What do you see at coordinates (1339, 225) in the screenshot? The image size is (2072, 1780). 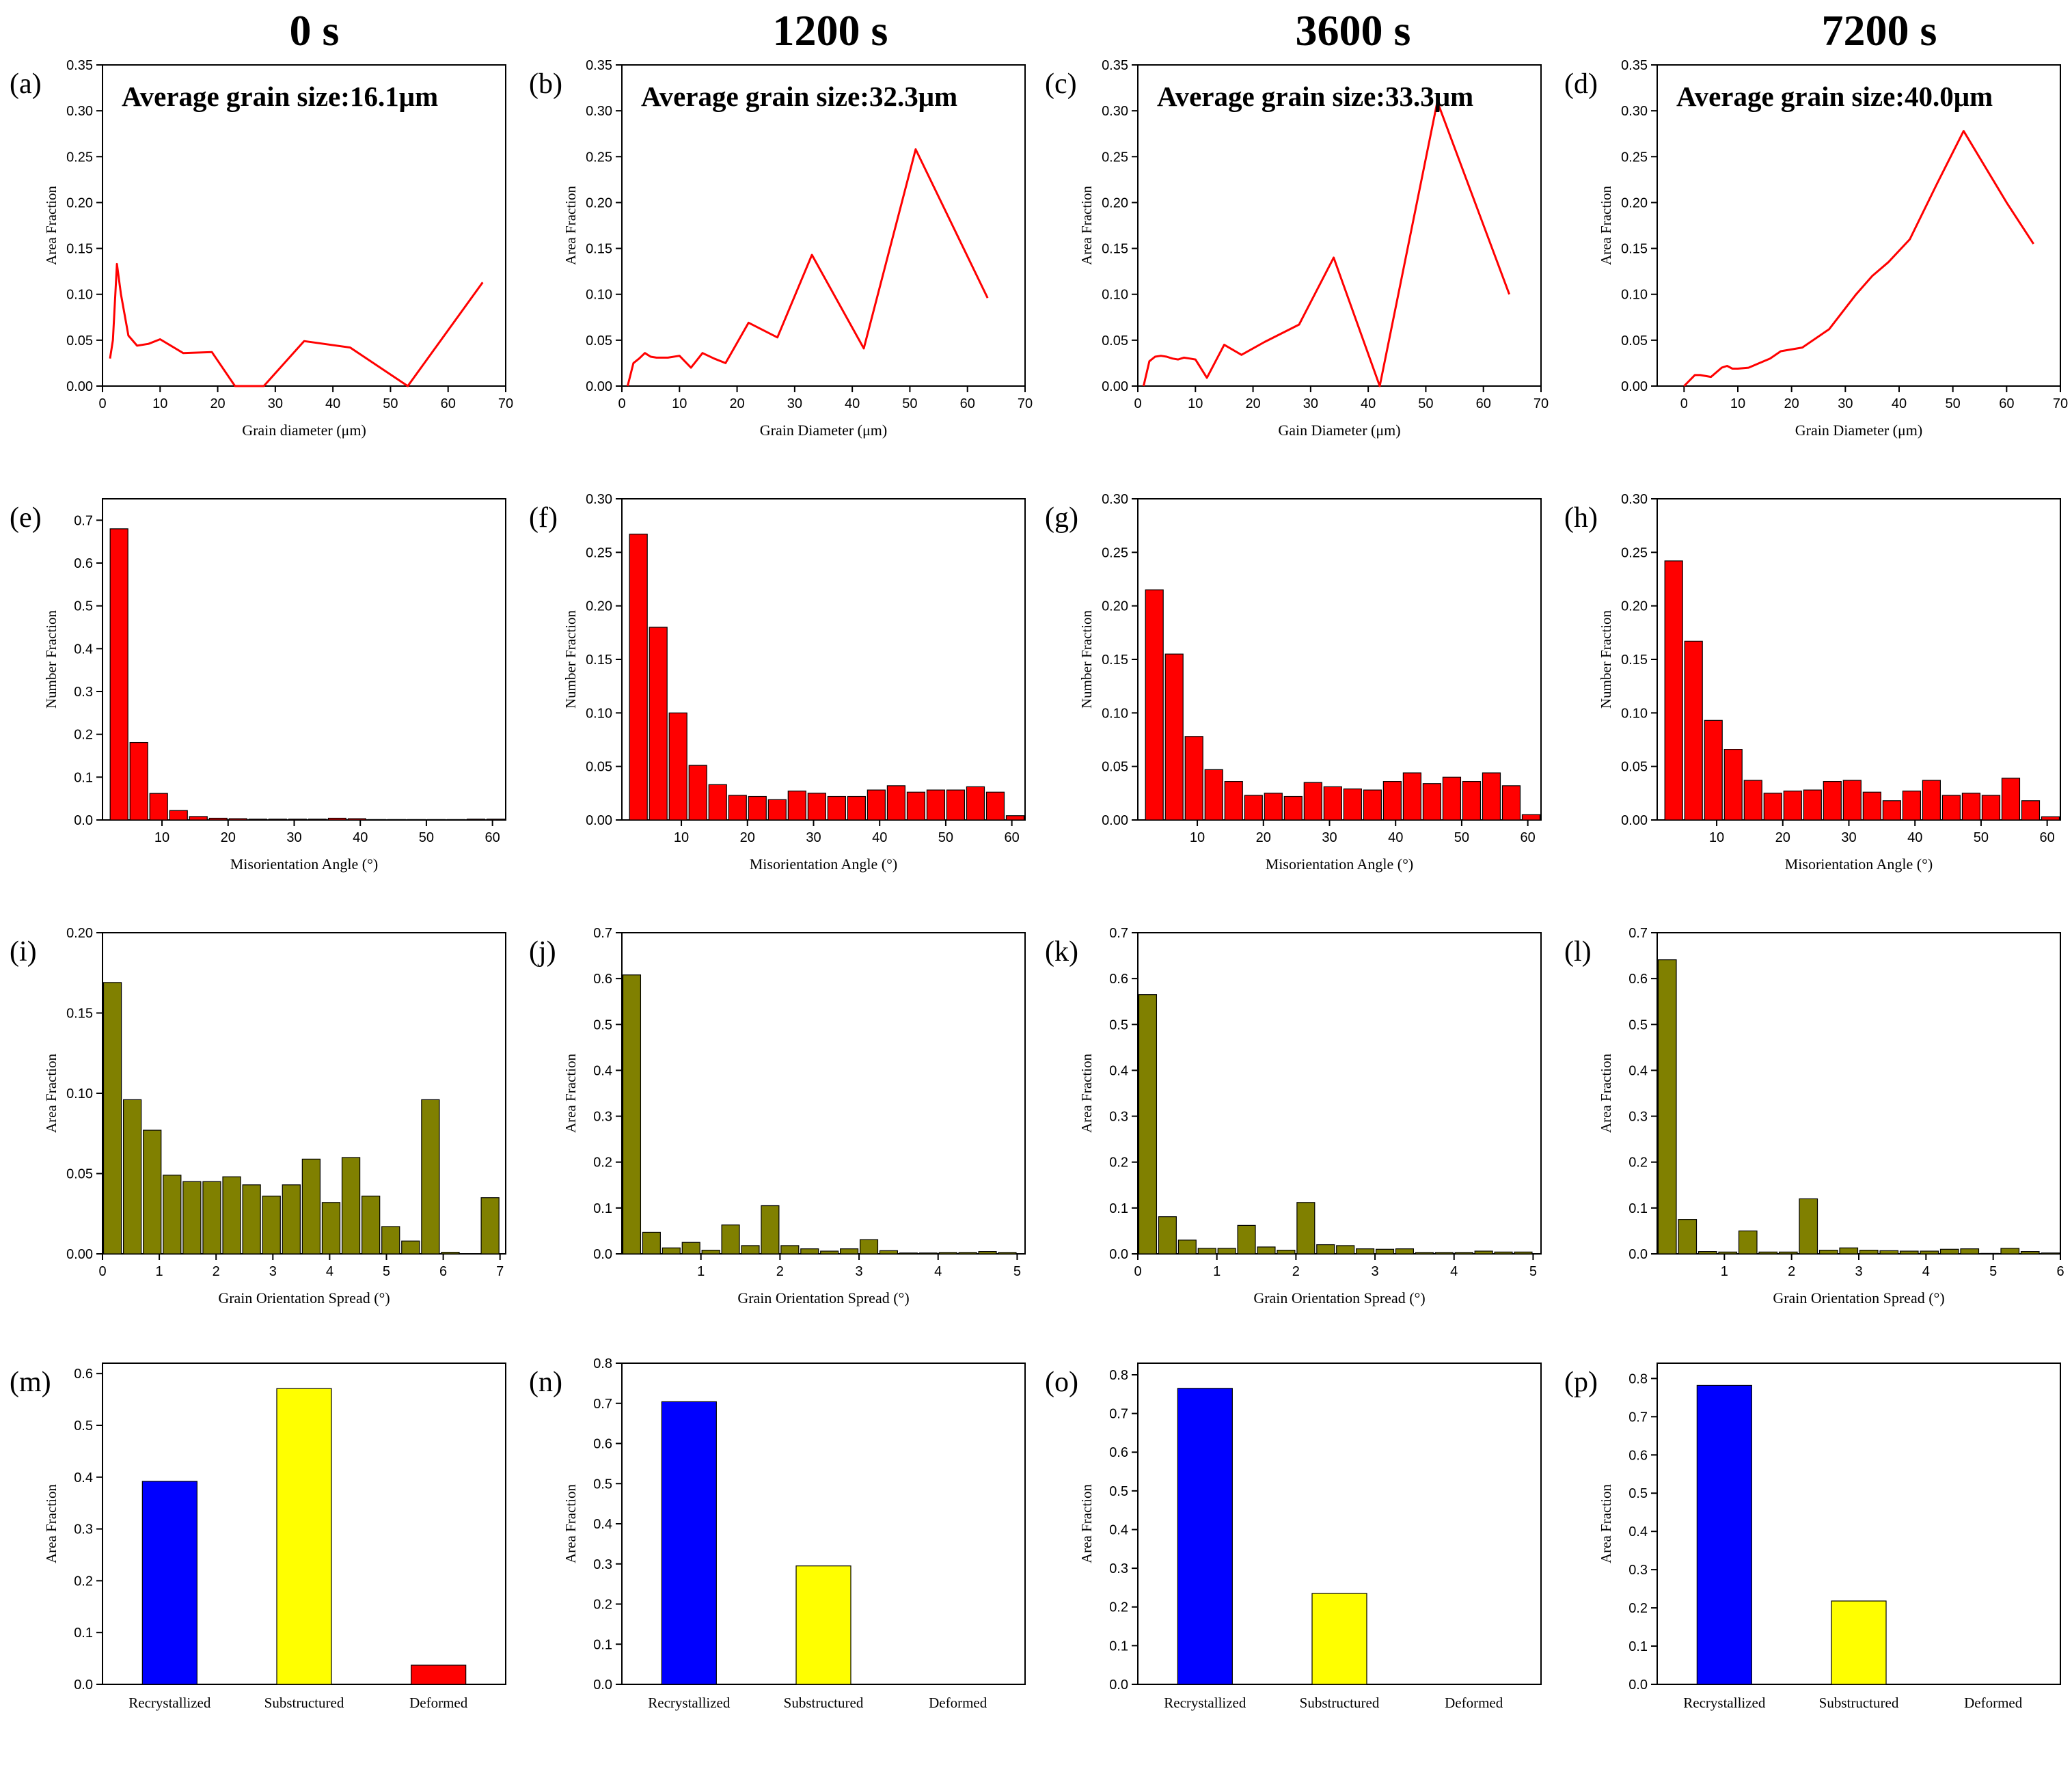 I see `plot-frame` at bounding box center [1339, 225].